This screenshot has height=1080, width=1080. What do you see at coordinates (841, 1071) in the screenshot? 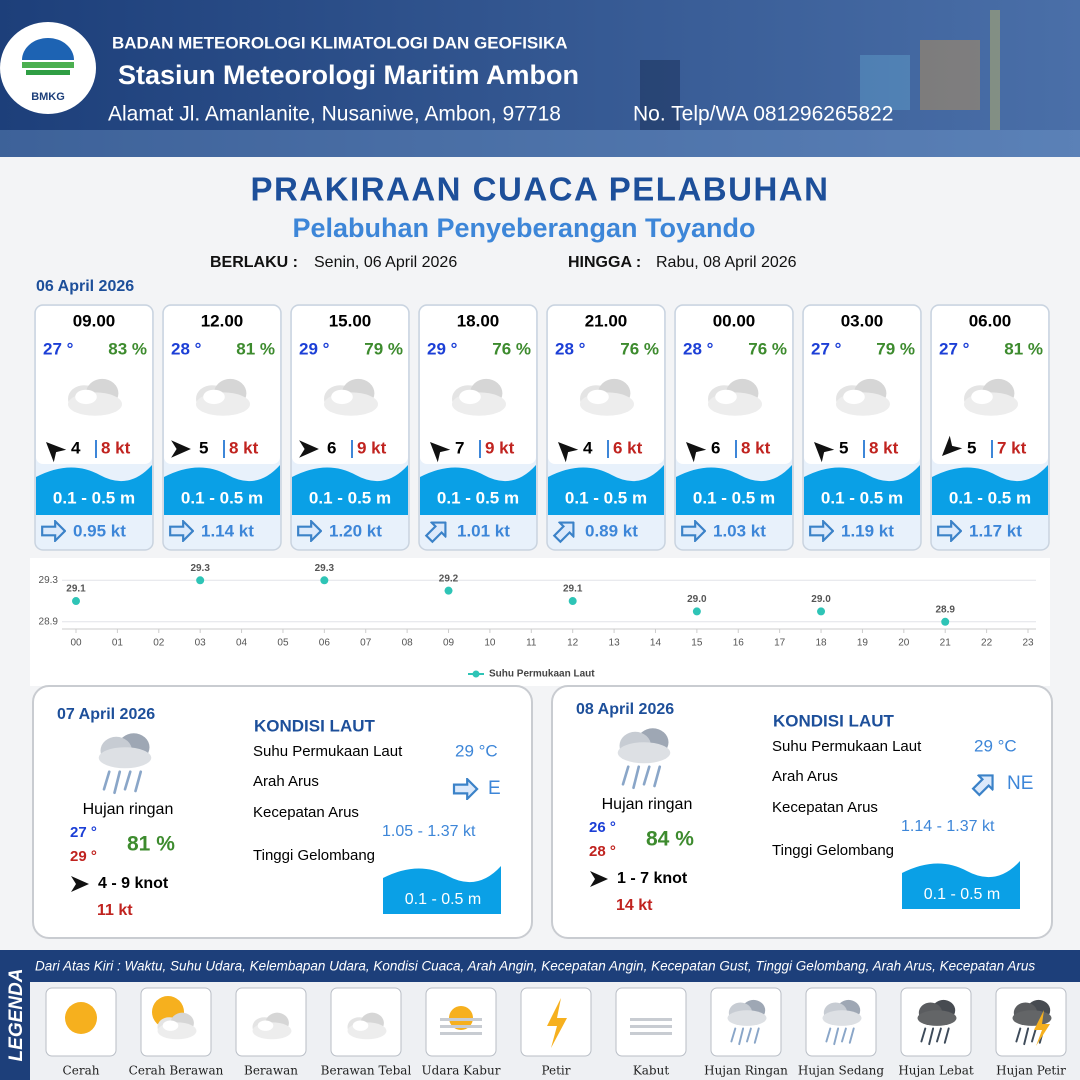
I see `legend-label: Hujan Sedang` at bounding box center [841, 1071].